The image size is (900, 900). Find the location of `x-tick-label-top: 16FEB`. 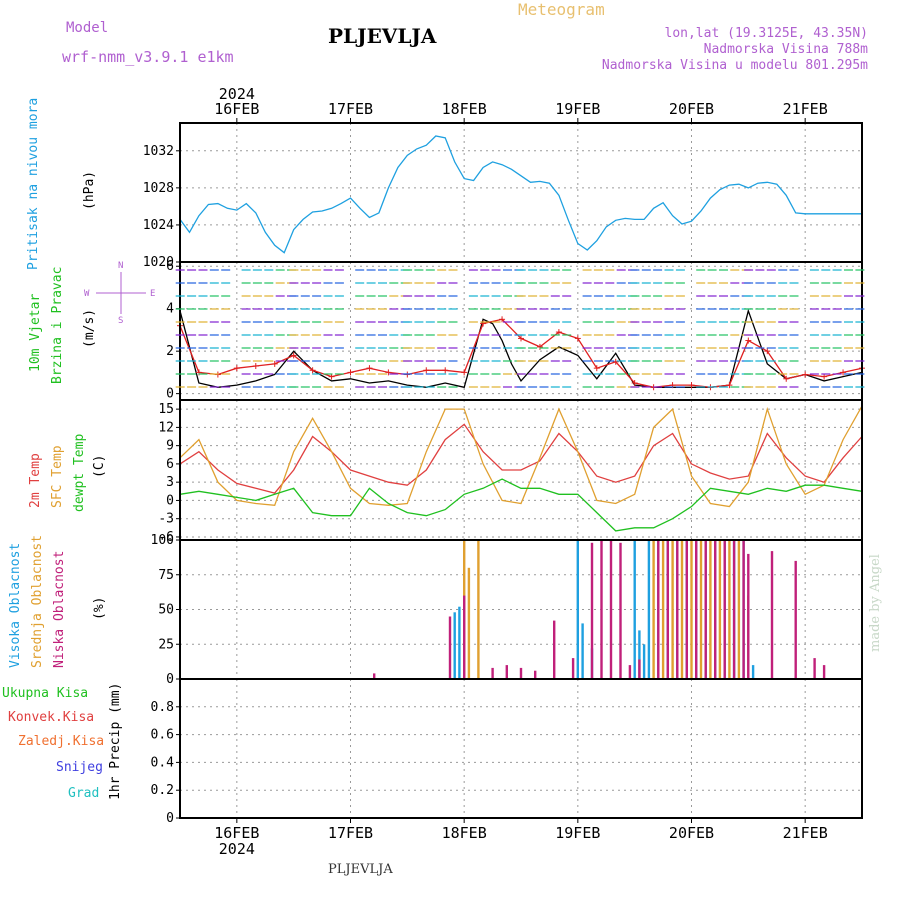

x-tick-label-top: 16FEB is located at coordinates (236, 109).